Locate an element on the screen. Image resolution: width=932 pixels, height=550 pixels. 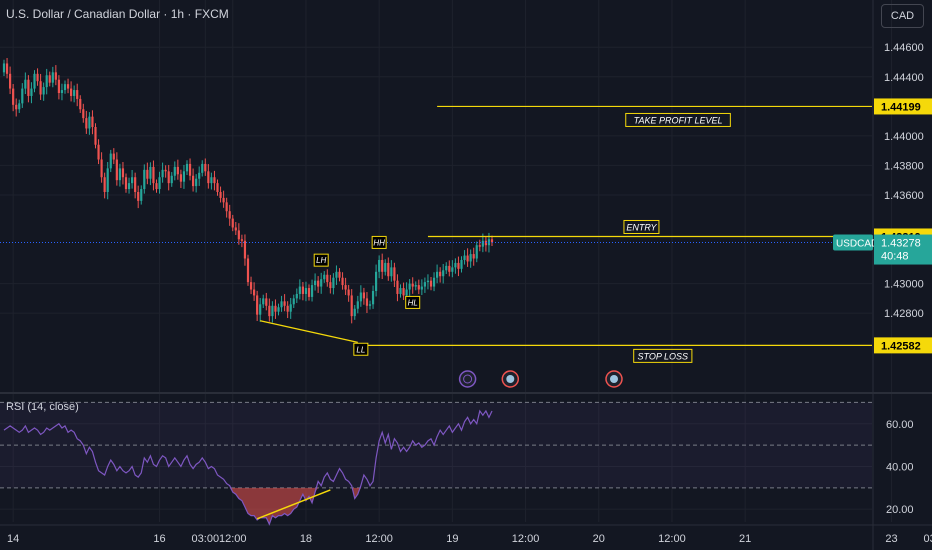
price-tick-label: 1.44400 is located at coordinates (904, 78).